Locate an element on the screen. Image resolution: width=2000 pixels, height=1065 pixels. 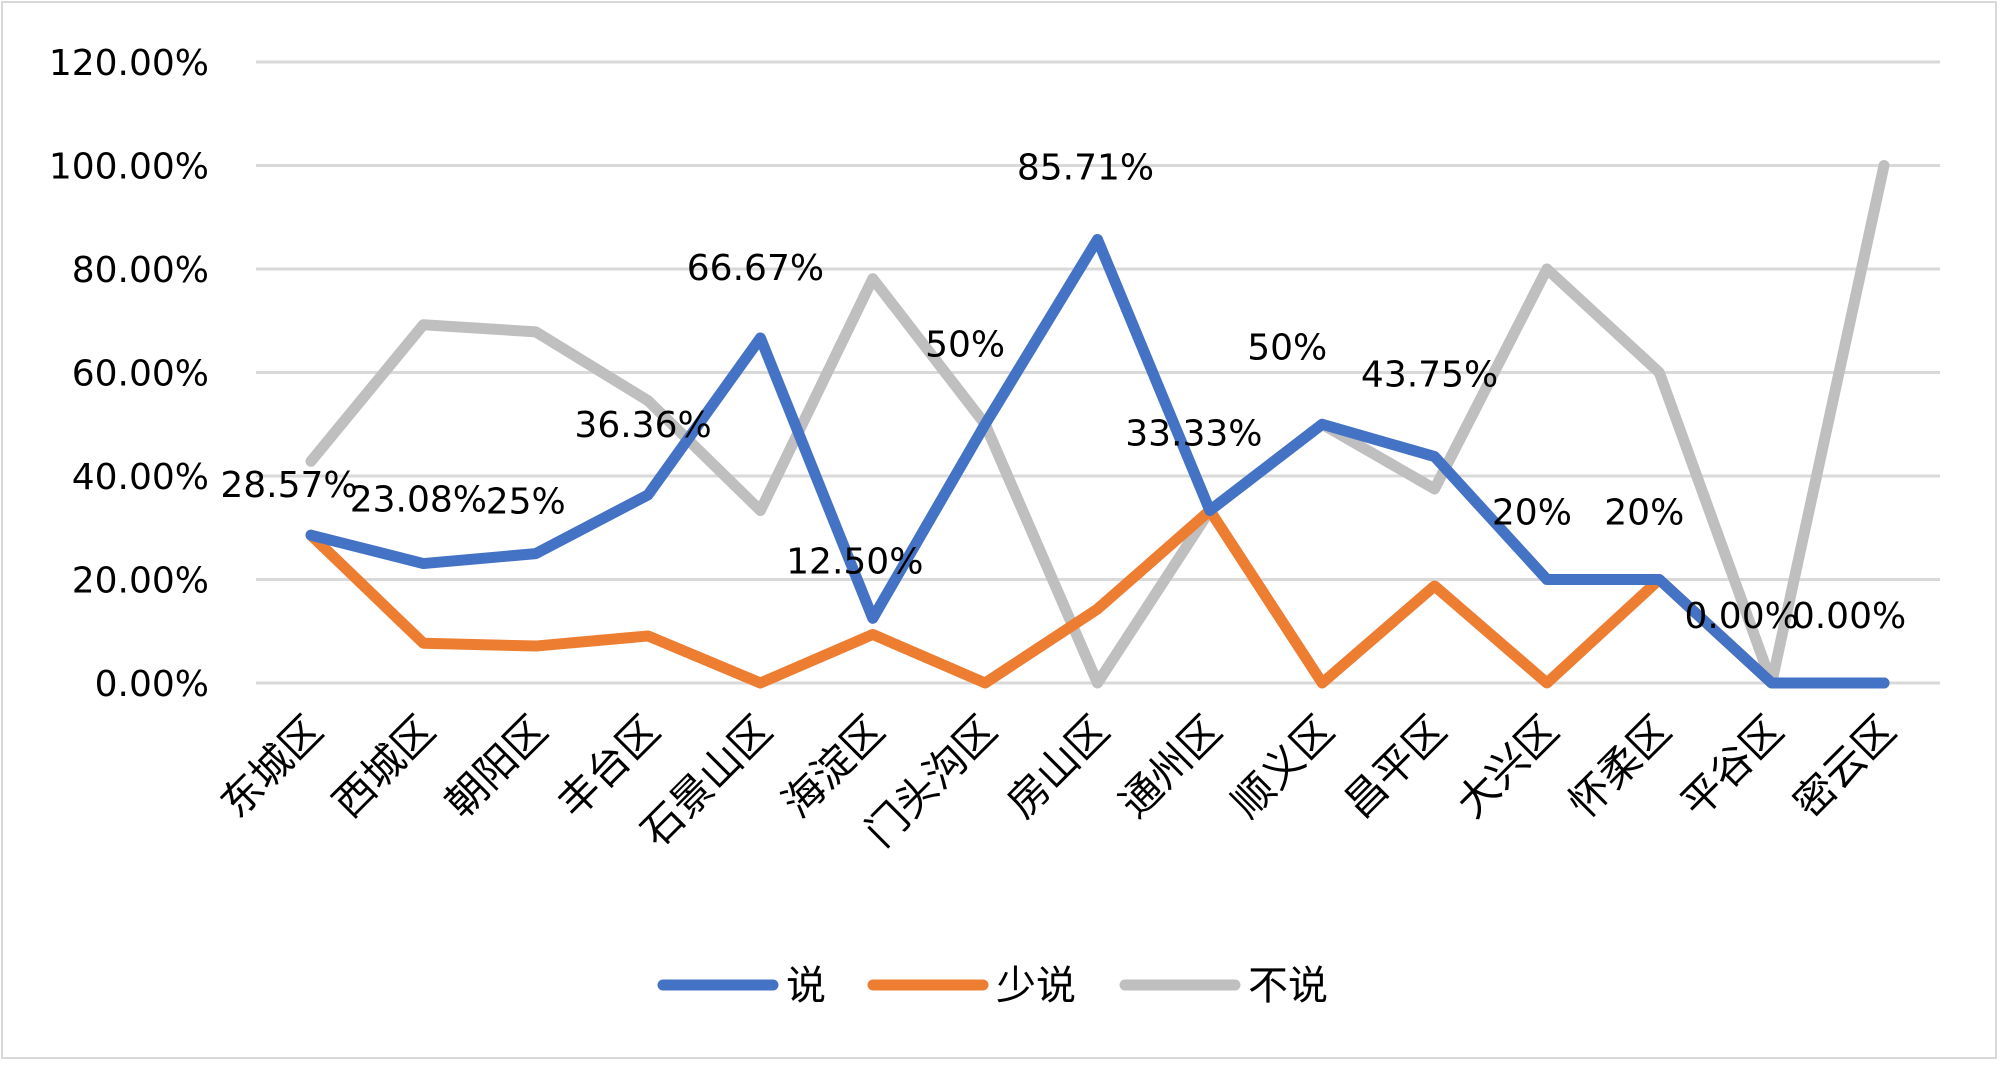
x-tick-label: 大兴区 is located at coordinates (1507, 766).